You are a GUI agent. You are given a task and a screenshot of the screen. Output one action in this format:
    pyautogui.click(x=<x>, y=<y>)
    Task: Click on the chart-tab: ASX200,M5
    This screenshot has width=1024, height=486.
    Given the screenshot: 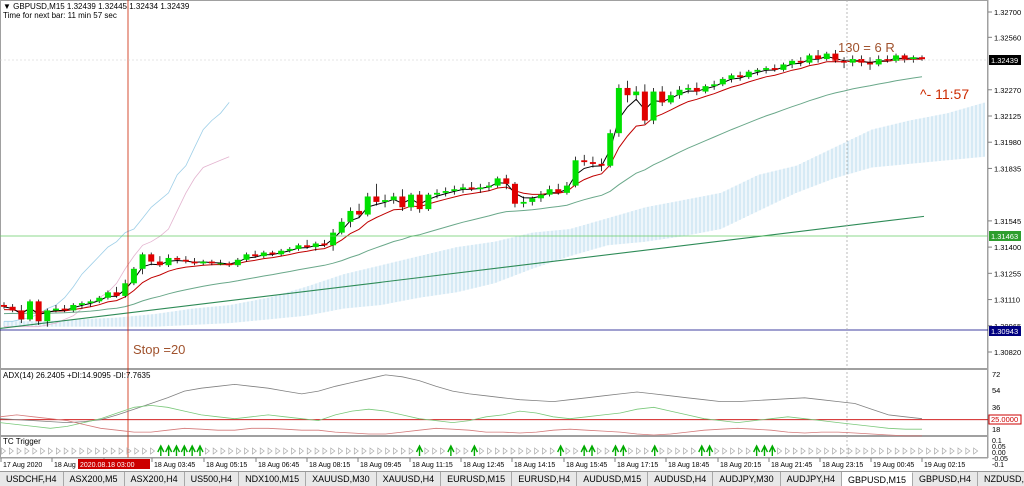 What is the action you would take?
    pyautogui.click(x=94, y=479)
    